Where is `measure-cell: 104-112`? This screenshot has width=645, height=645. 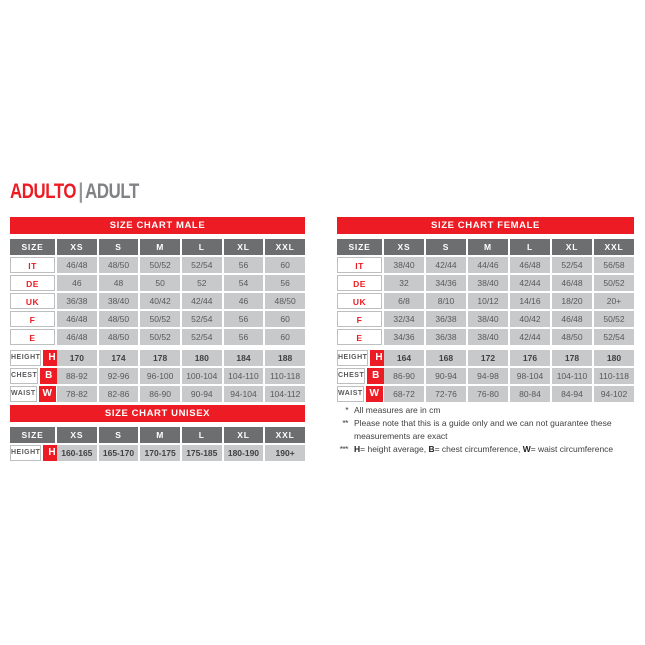 measure-cell: 104-112 is located at coordinates (285, 394).